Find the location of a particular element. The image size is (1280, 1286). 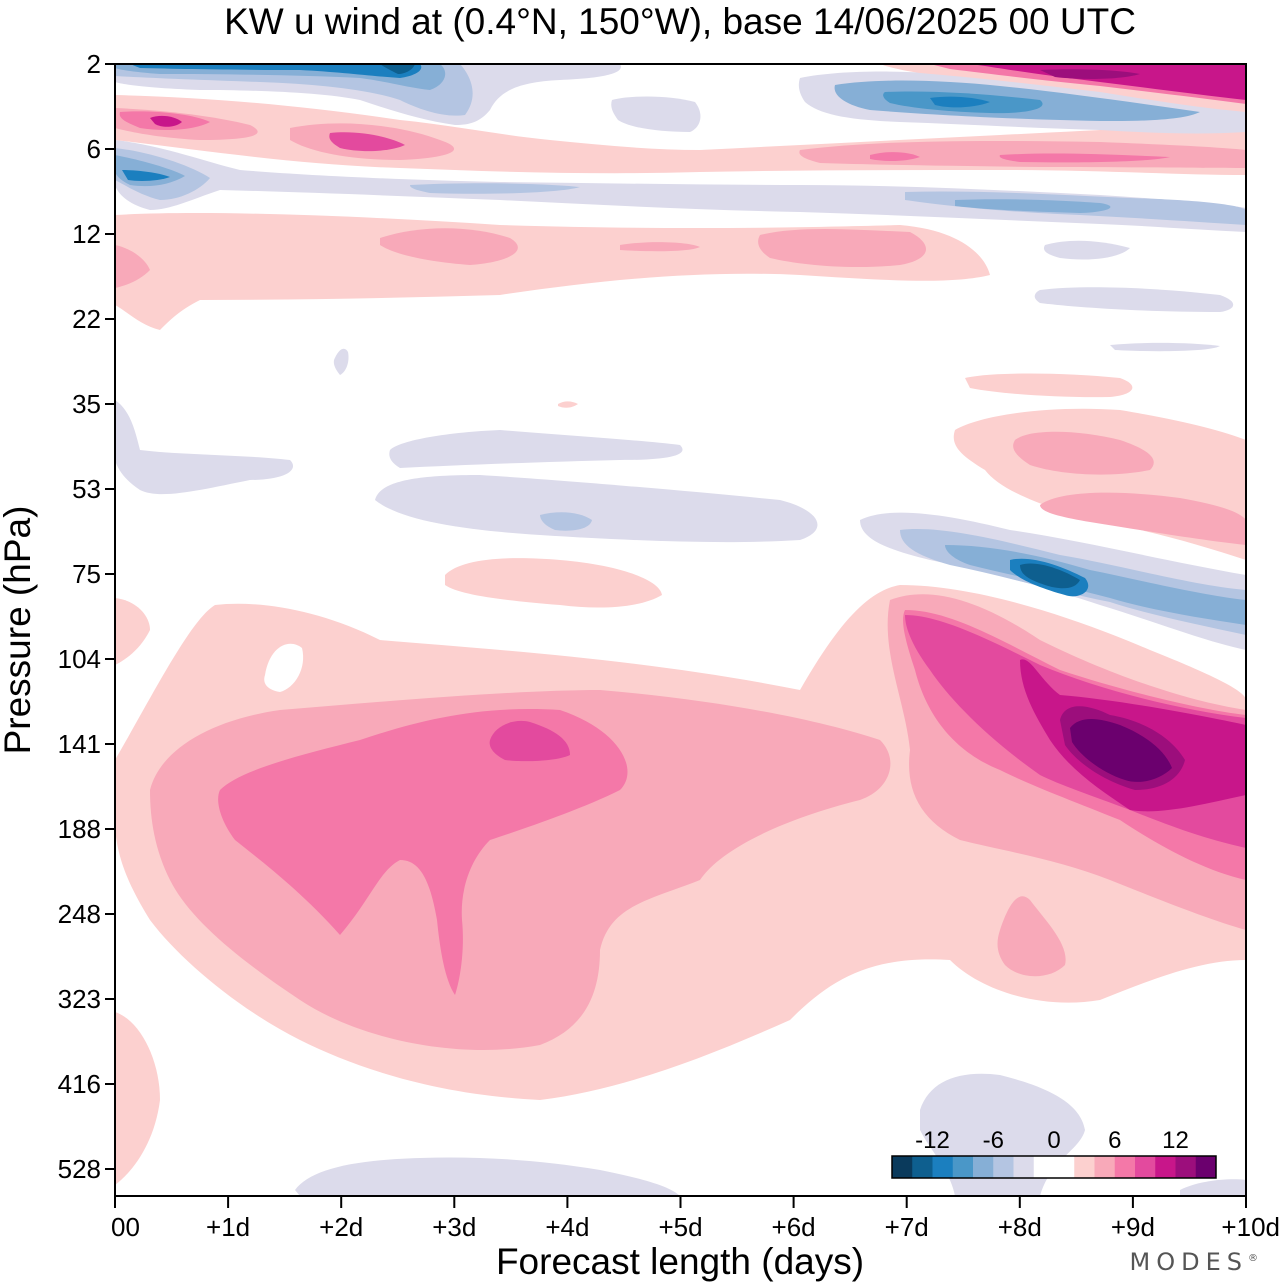

y-tick-label: 323 is located at coordinates (79, 999).